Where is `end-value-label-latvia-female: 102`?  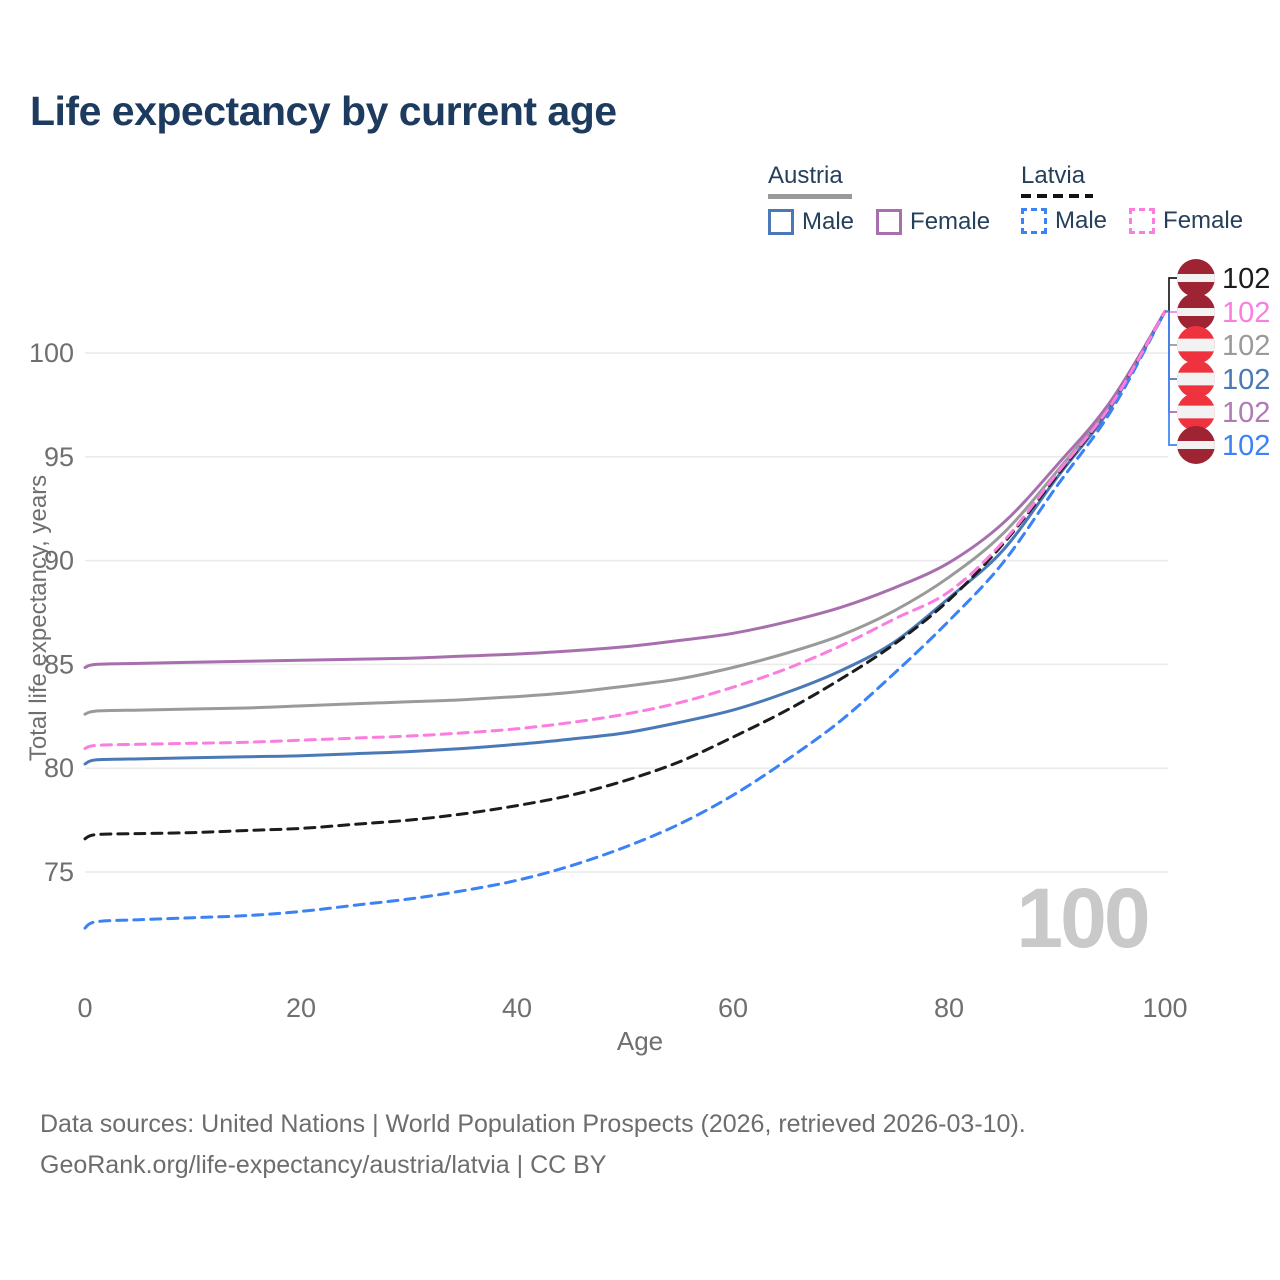
end-value-label-latvia-female: 102 is located at coordinates (1246, 313).